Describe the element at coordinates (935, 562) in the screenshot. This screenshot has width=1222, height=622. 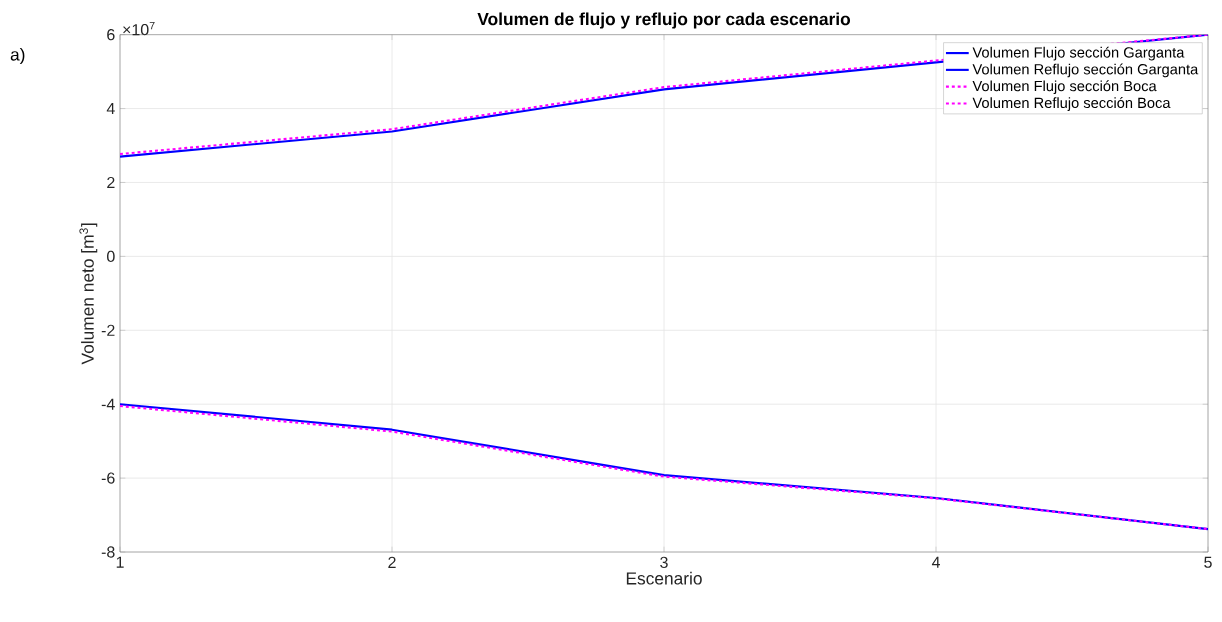
I see `x-tick-label: 4` at that location.